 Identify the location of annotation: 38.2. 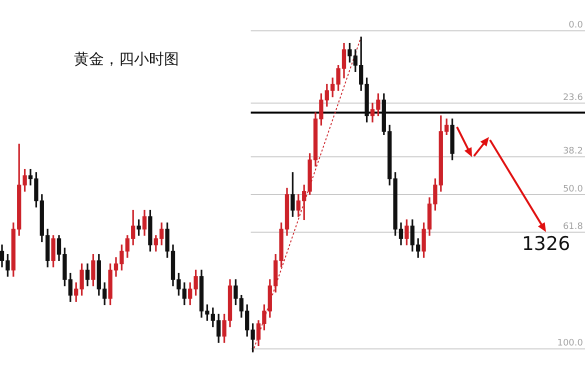
(572, 151).